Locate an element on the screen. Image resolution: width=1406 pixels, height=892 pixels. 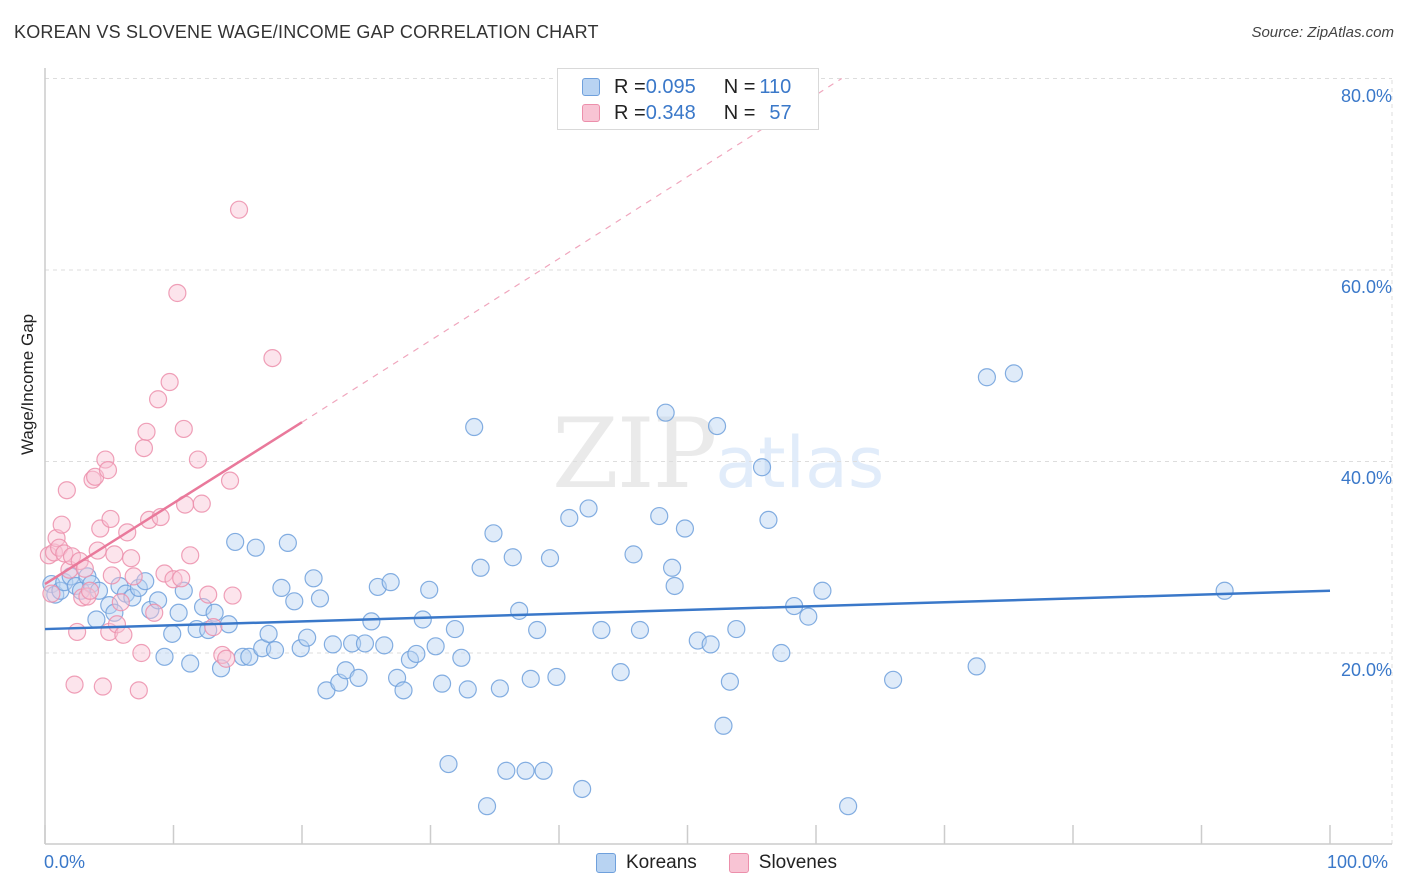
legend-item-slovenes: Slovenes is located at coordinates (782, 863).